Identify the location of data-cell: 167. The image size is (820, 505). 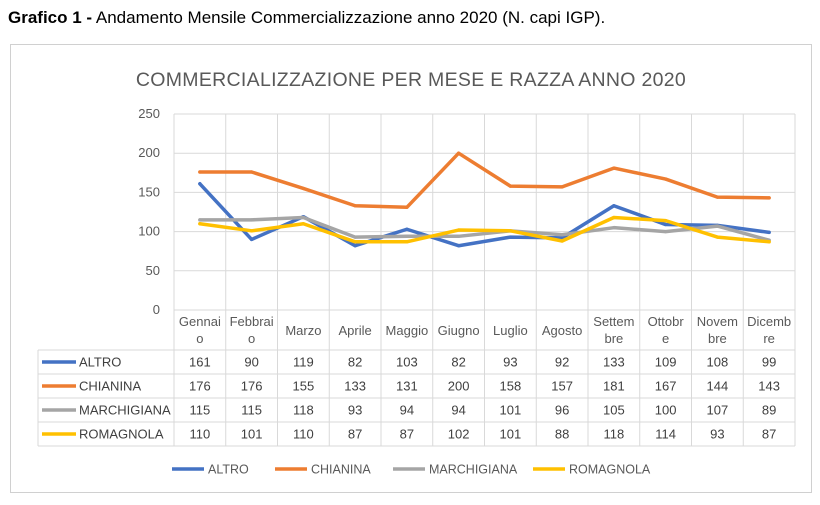
(666, 386).